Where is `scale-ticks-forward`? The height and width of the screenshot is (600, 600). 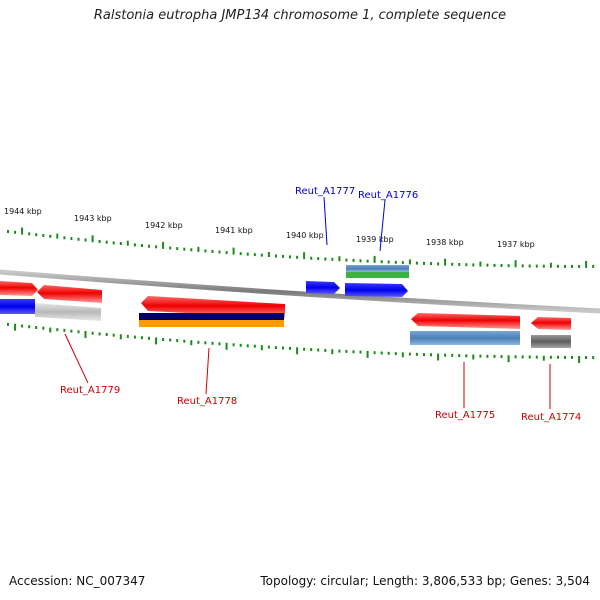
scale-ticks-forward is located at coordinates (301, 247).